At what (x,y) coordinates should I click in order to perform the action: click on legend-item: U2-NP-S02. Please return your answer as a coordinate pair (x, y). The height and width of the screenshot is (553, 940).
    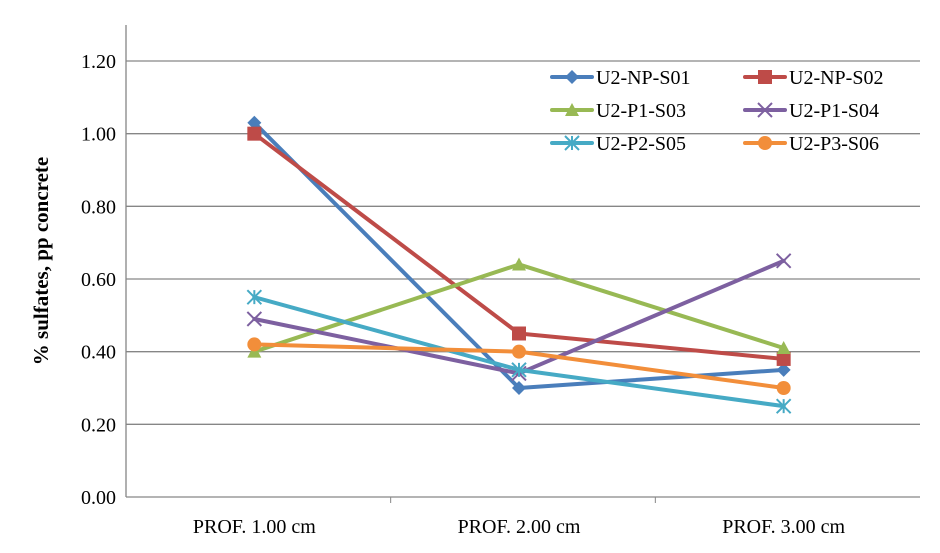
    Looking at the image, I should click on (813, 78).